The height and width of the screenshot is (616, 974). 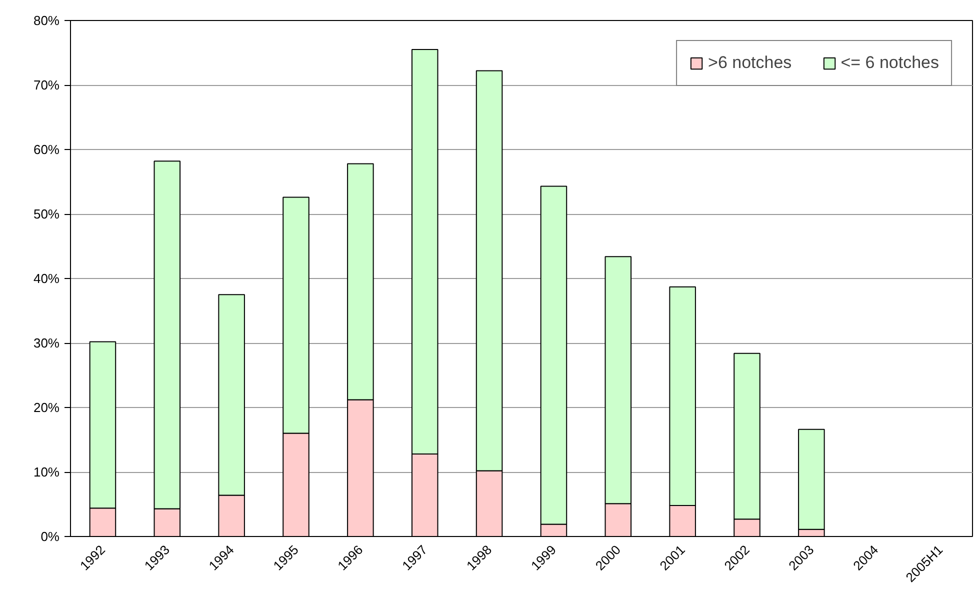 What do you see at coordinates (889, 63) in the screenshot?
I see `legend-label: <= 6 notches` at bounding box center [889, 63].